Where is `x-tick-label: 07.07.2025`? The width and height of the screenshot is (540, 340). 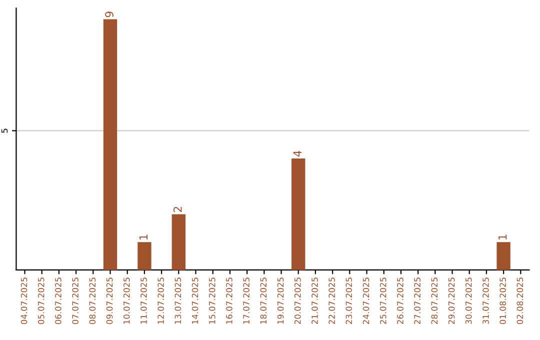
x-tick-label: 07.07.2025 is located at coordinates (75, 301).